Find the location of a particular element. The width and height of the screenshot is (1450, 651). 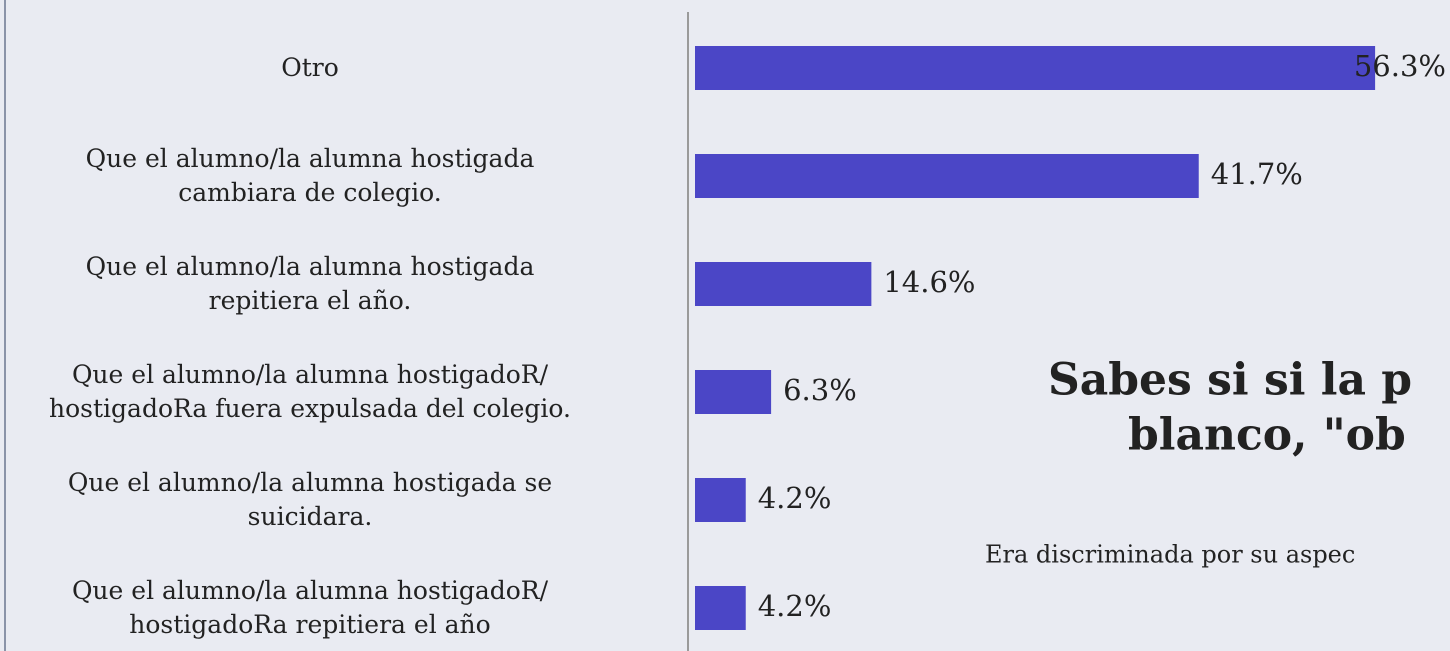

value-label: 41.7% is located at coordinates (1257, 174).